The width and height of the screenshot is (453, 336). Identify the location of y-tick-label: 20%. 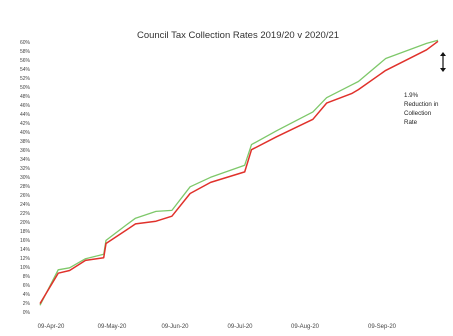
(25, 223).